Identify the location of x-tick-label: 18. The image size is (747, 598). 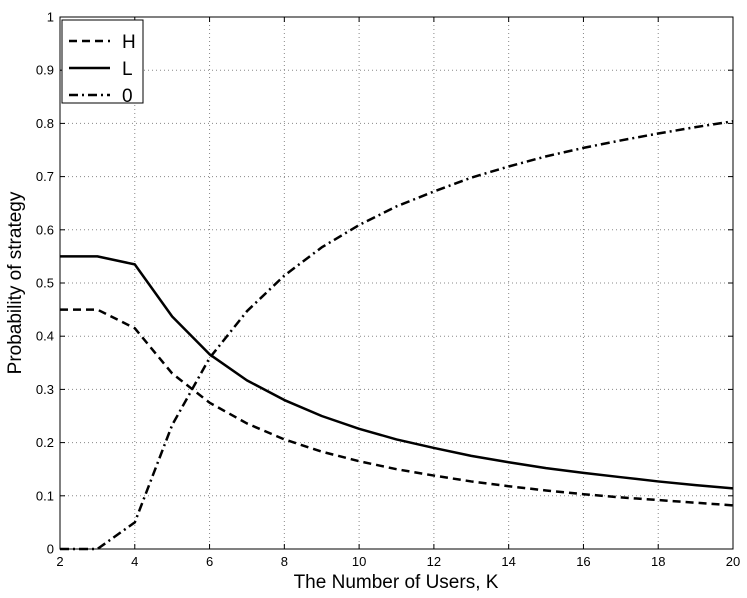
(658, 561).